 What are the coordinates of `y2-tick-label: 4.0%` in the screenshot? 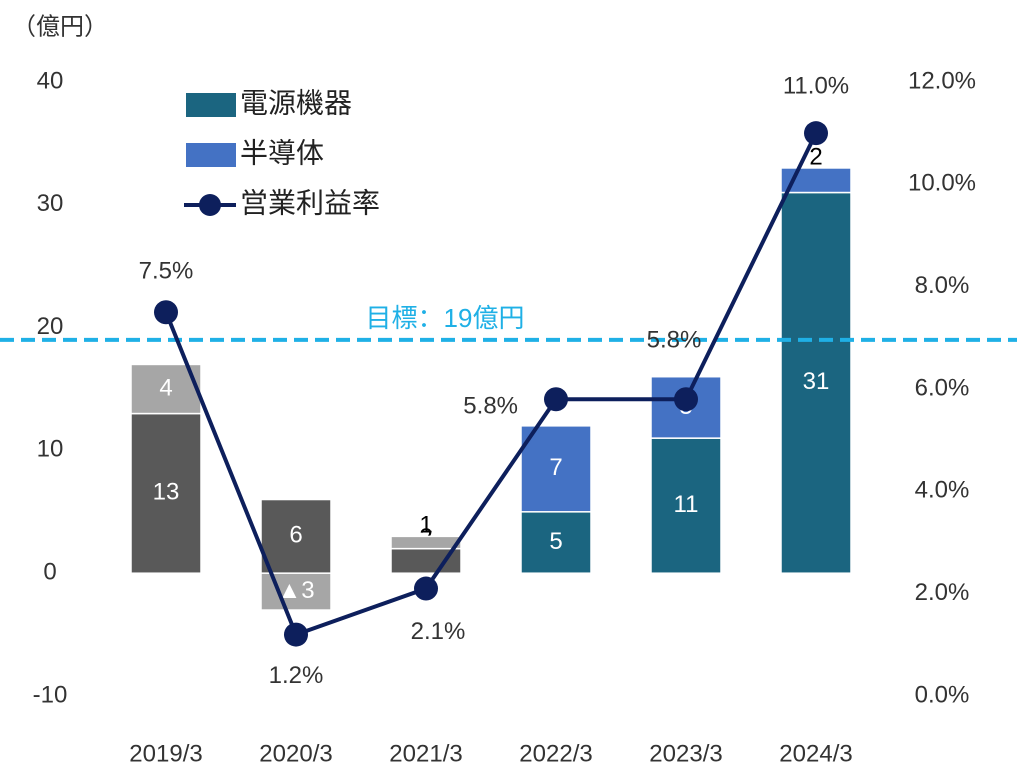 It's located at (942, 490).